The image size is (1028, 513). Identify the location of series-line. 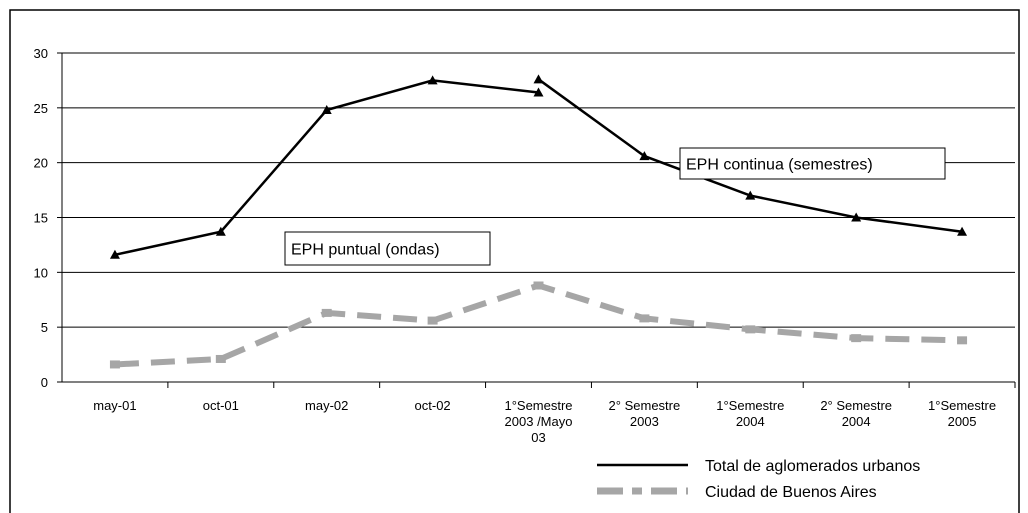
(538, 325).